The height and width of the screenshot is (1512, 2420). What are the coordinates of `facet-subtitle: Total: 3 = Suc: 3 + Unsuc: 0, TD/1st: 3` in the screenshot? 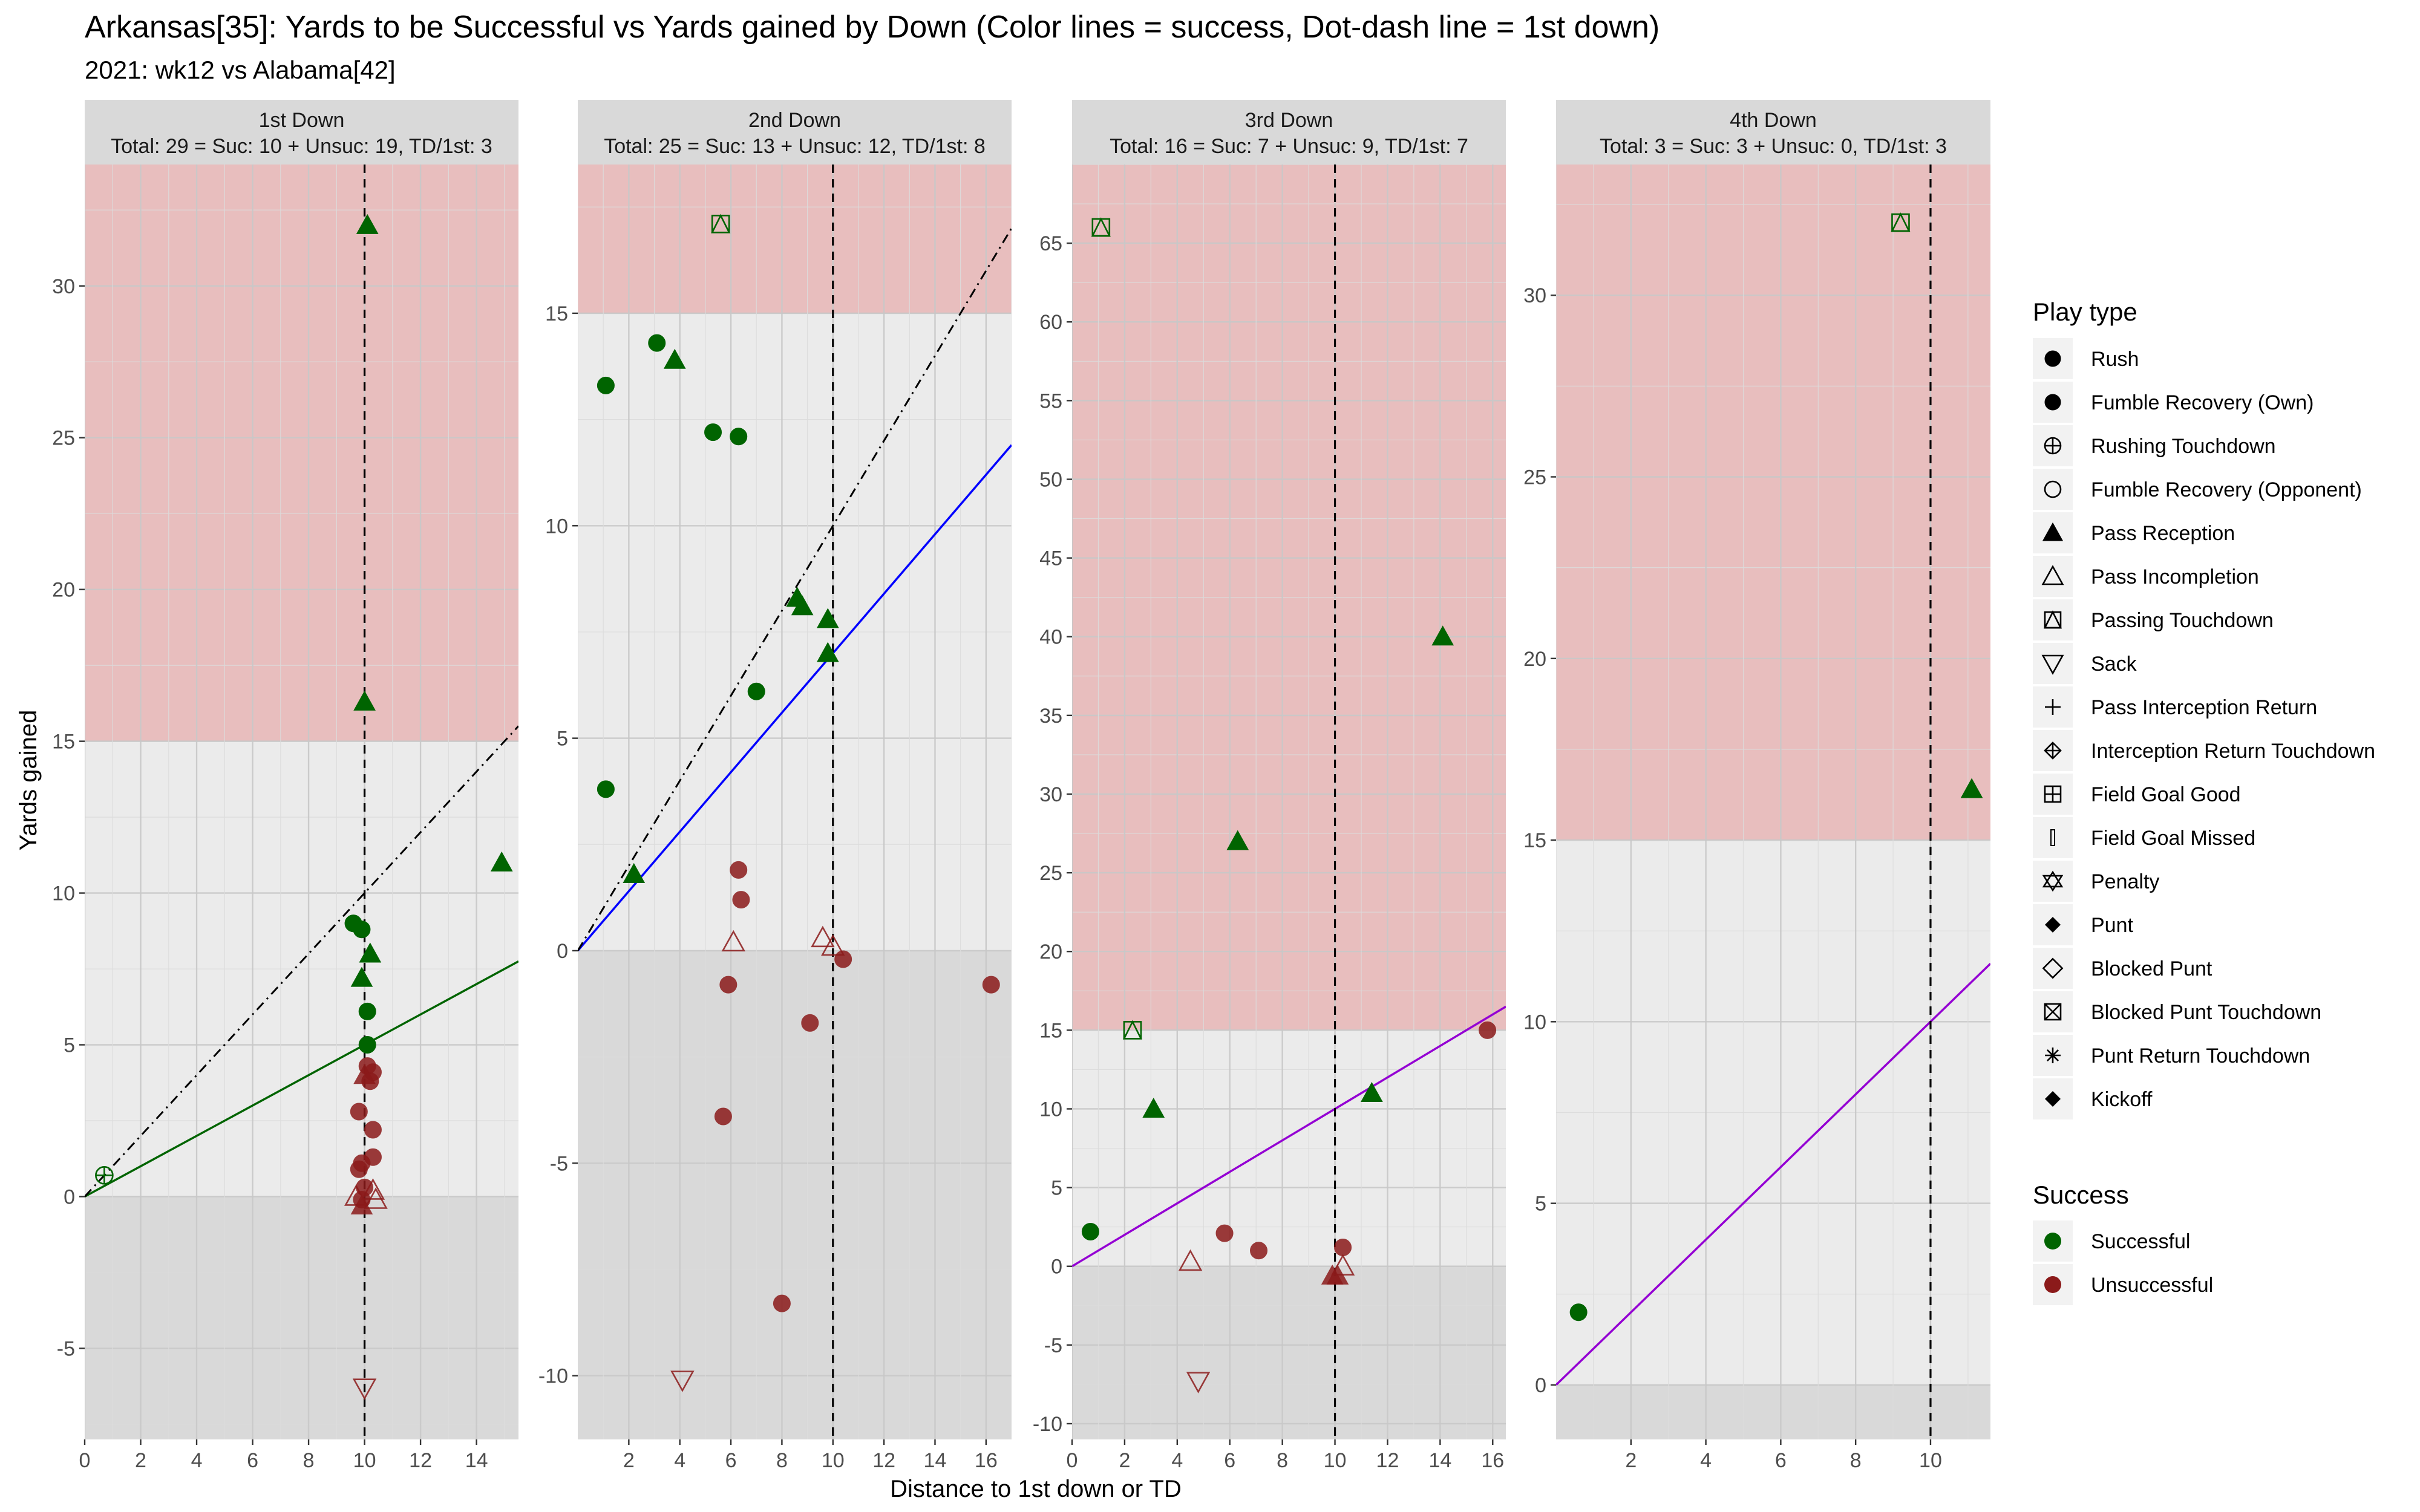 It's located at (1773, 146).